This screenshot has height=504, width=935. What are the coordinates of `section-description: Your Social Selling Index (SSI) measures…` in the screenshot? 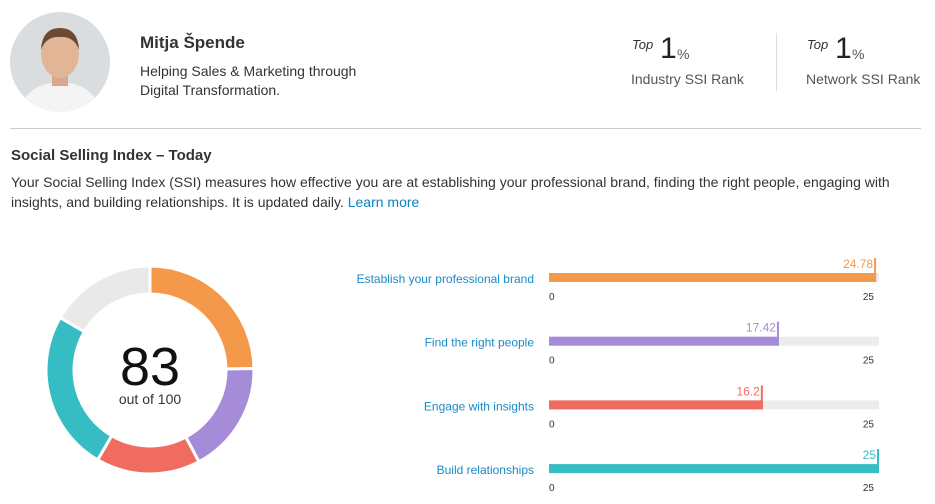 It's located at (468, 192).